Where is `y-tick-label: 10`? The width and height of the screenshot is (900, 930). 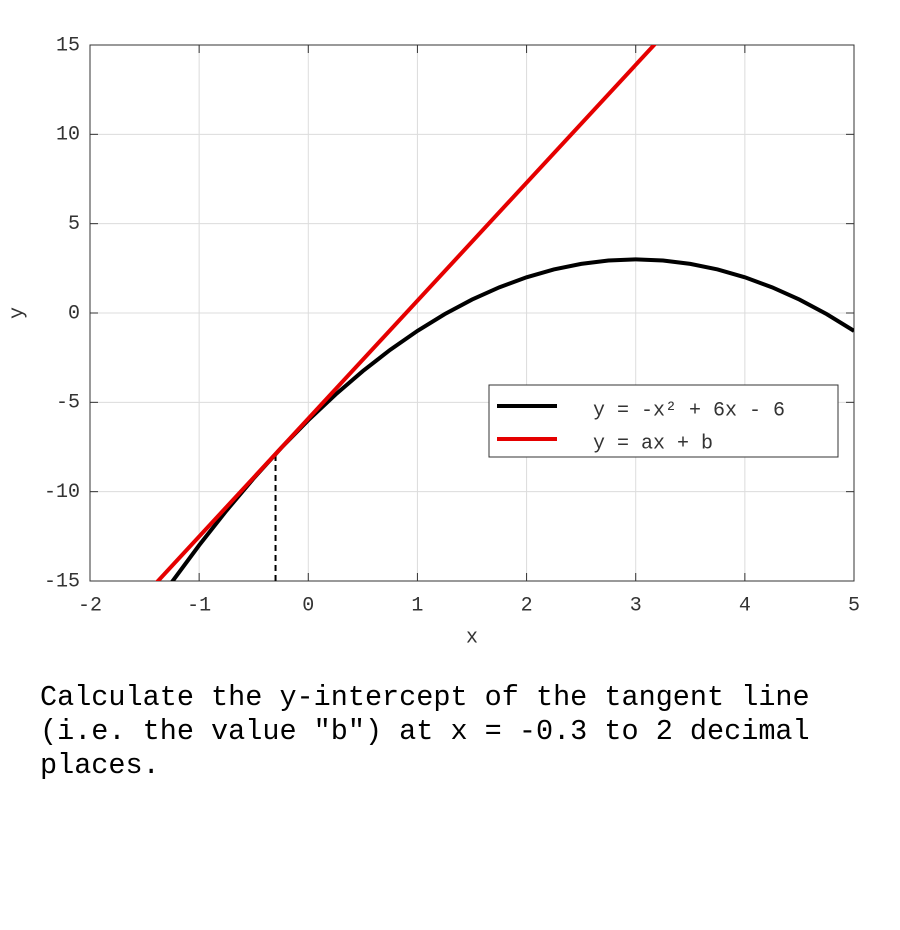
y-tick-label: 10 is located at coordinates (68, 135).